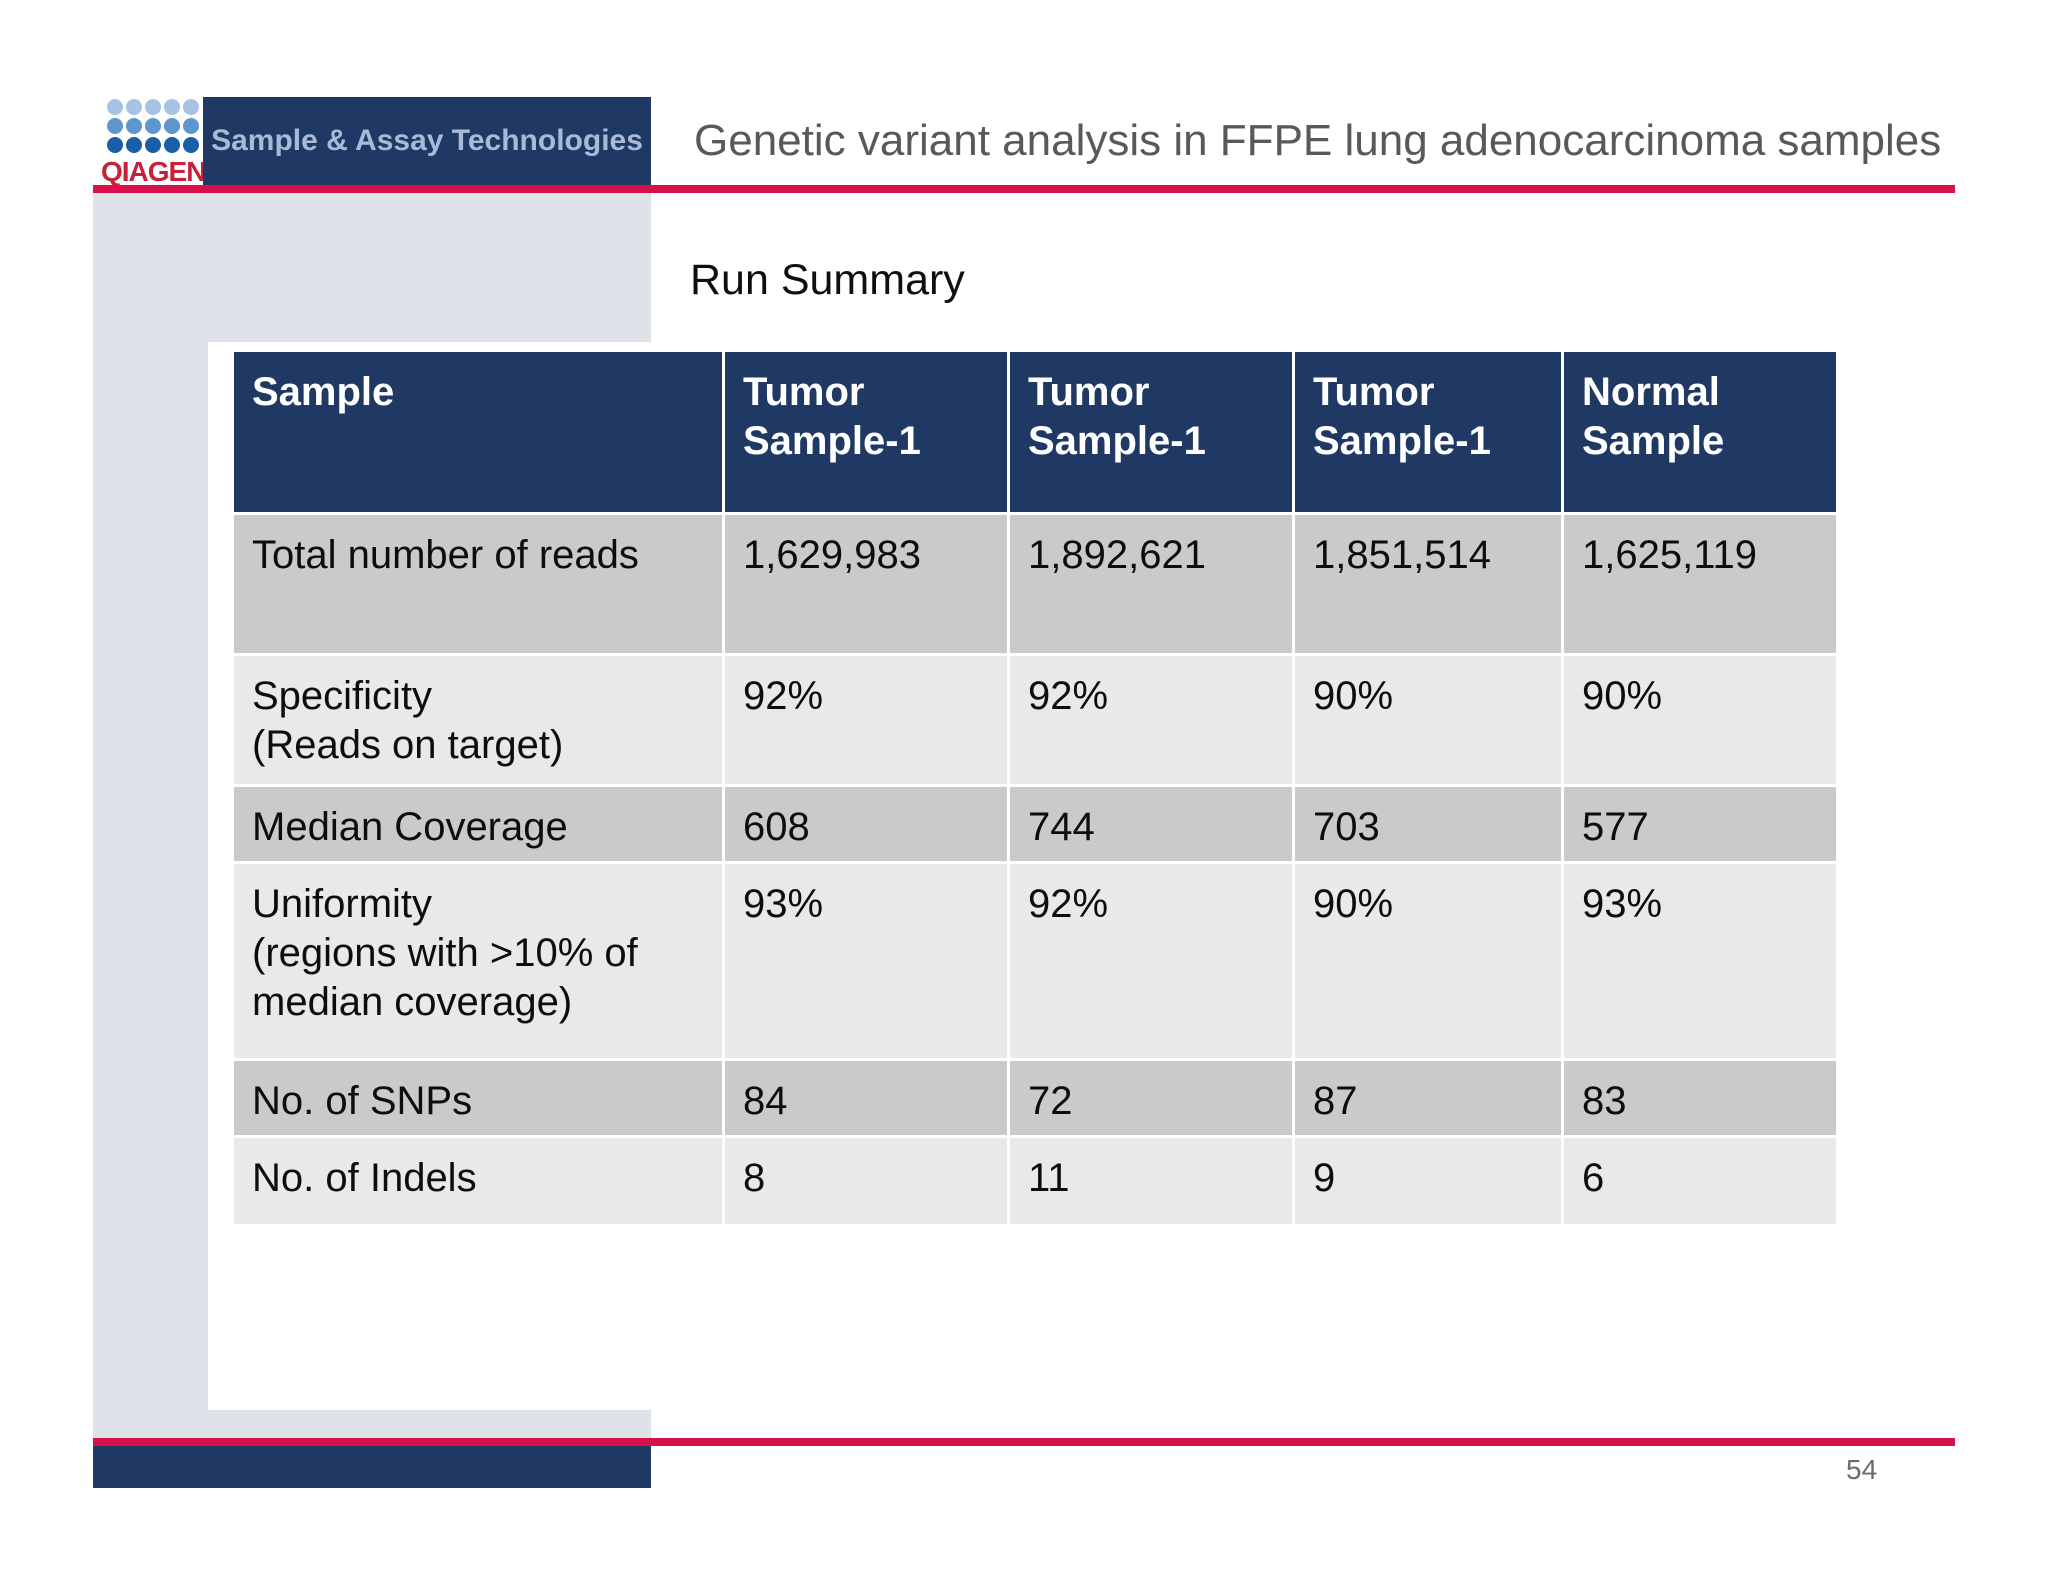 The image size is (2048, 1582). I want to click on brand-logo: QIAGEN, so click(153, 143).